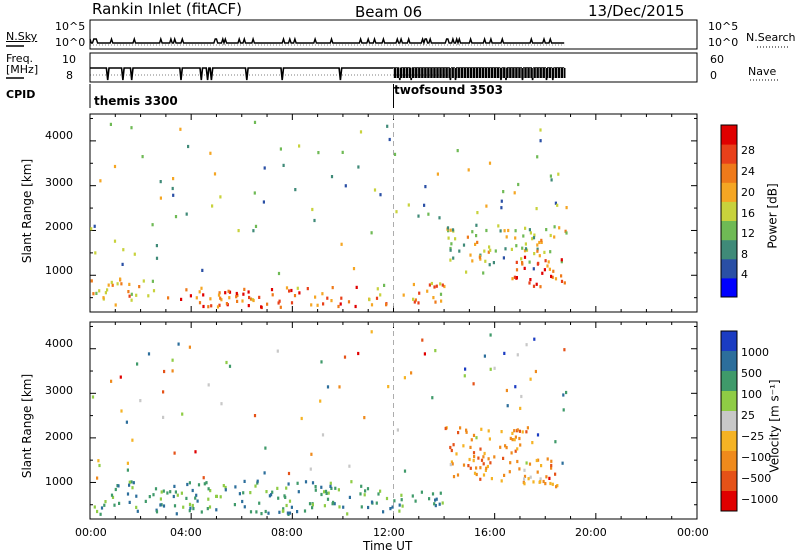  Describe the element at coordinates (59, 481) in the screenshot. I see `vel-ytick-1000: 1000` at that location.